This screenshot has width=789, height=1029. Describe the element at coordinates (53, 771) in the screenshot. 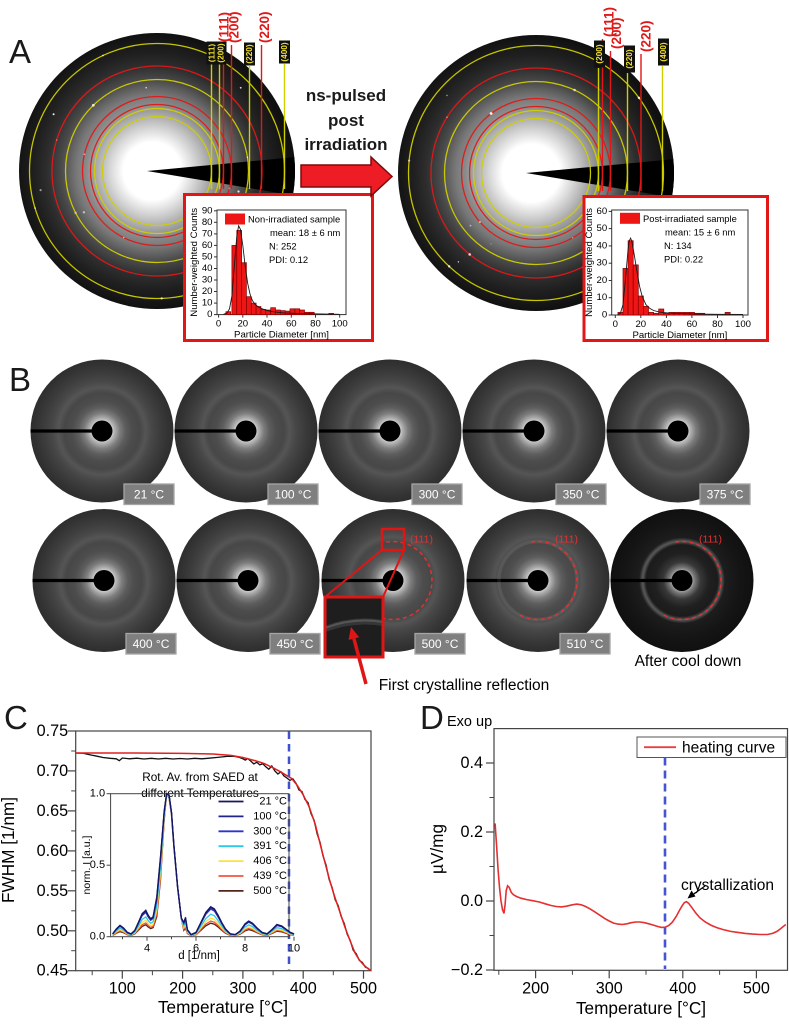

I see `svg-text: 0.70` at that location.